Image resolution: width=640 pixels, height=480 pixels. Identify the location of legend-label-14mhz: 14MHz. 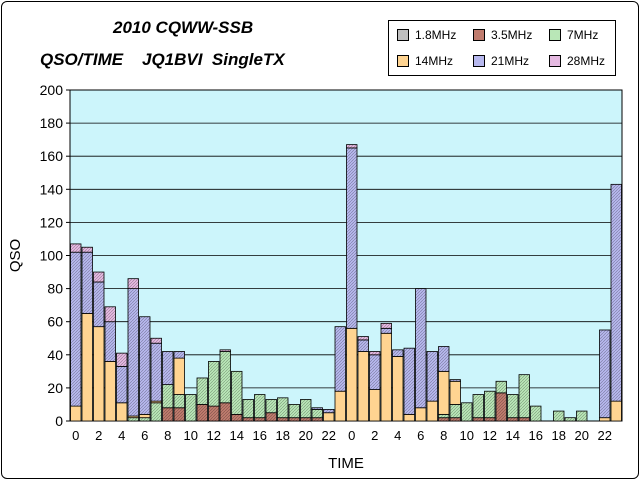
(434, 61).